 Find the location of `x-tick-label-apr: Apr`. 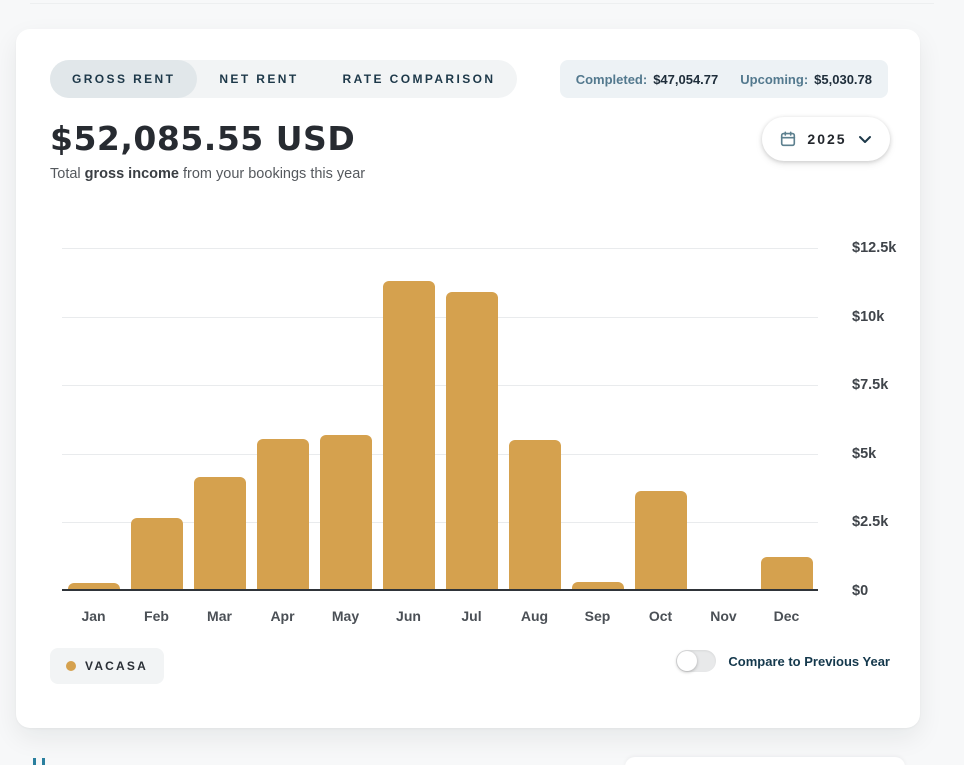

x-tick-label-apr: Apr is located at coordinates (282, 616).